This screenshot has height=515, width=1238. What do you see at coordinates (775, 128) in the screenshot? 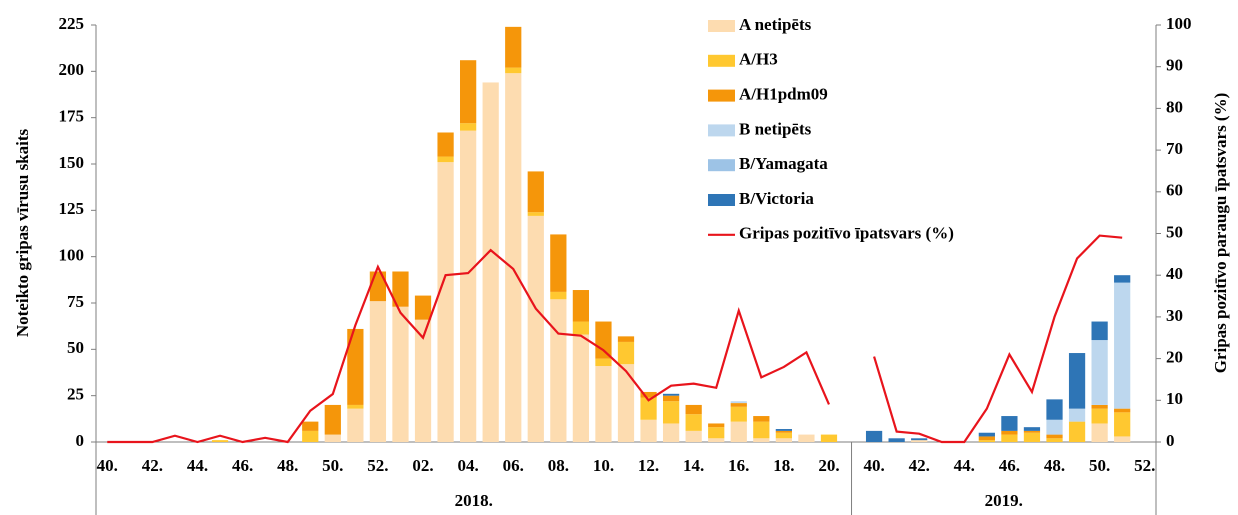
I see `legend-label: B netipēts` at bounding box center [775, 128].